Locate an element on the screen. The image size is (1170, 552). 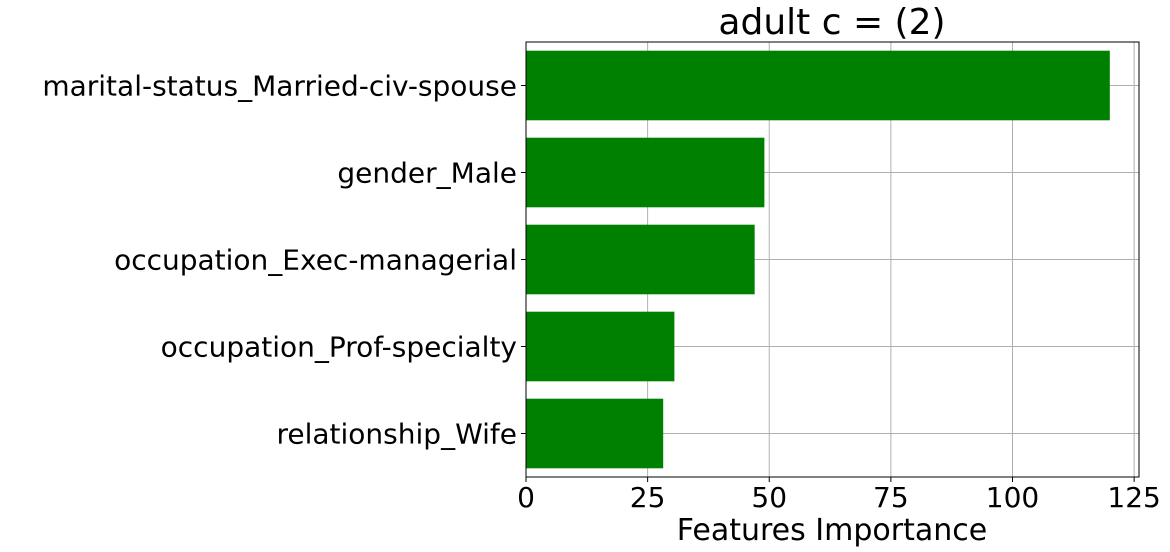
x-tick-label: 25 is located at coordinates (648, 497).